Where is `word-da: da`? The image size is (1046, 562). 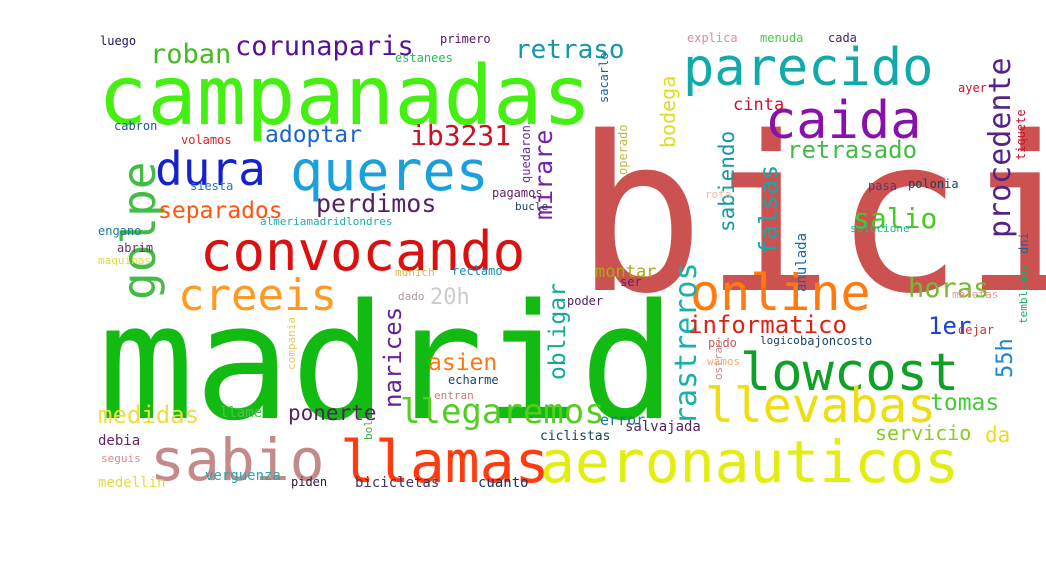
word-da: da is located at coordinates (997, 435).